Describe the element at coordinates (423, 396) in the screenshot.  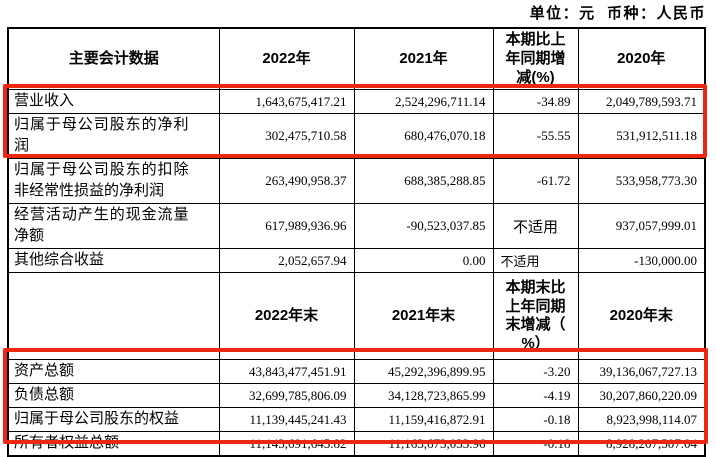
I see `value-2021: 34,128,723,865.99` at that location.